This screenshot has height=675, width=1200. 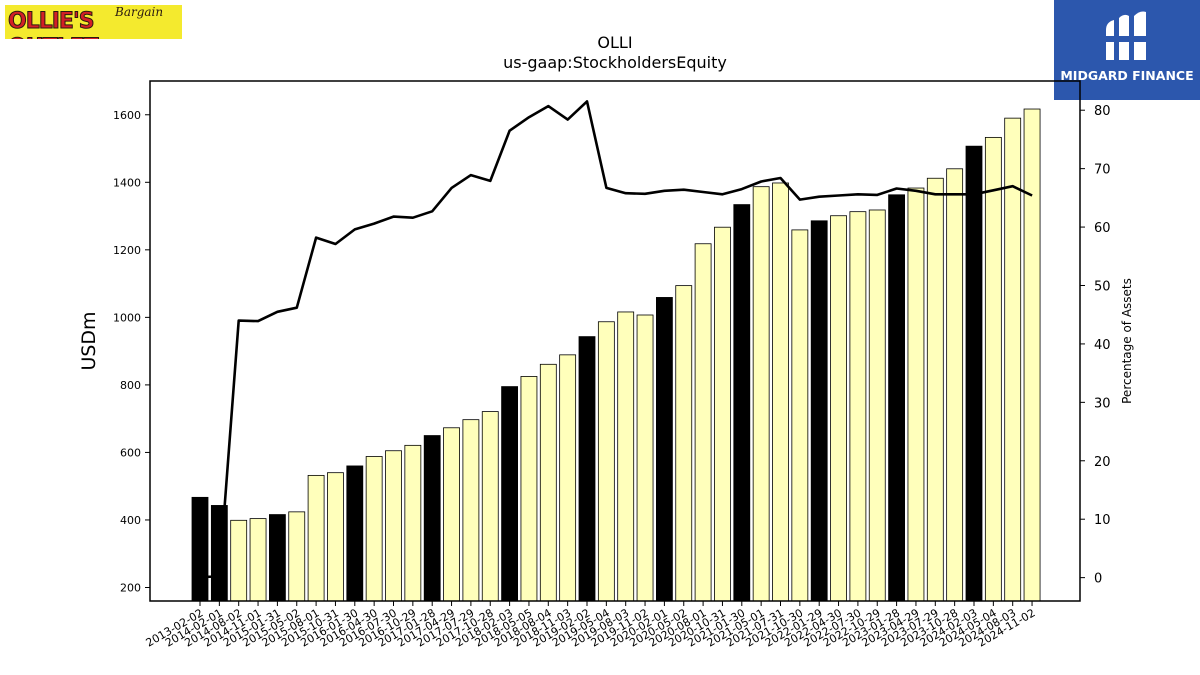 I want to click on left-tick-label-1000: 1000, so click(x=127, y=317).